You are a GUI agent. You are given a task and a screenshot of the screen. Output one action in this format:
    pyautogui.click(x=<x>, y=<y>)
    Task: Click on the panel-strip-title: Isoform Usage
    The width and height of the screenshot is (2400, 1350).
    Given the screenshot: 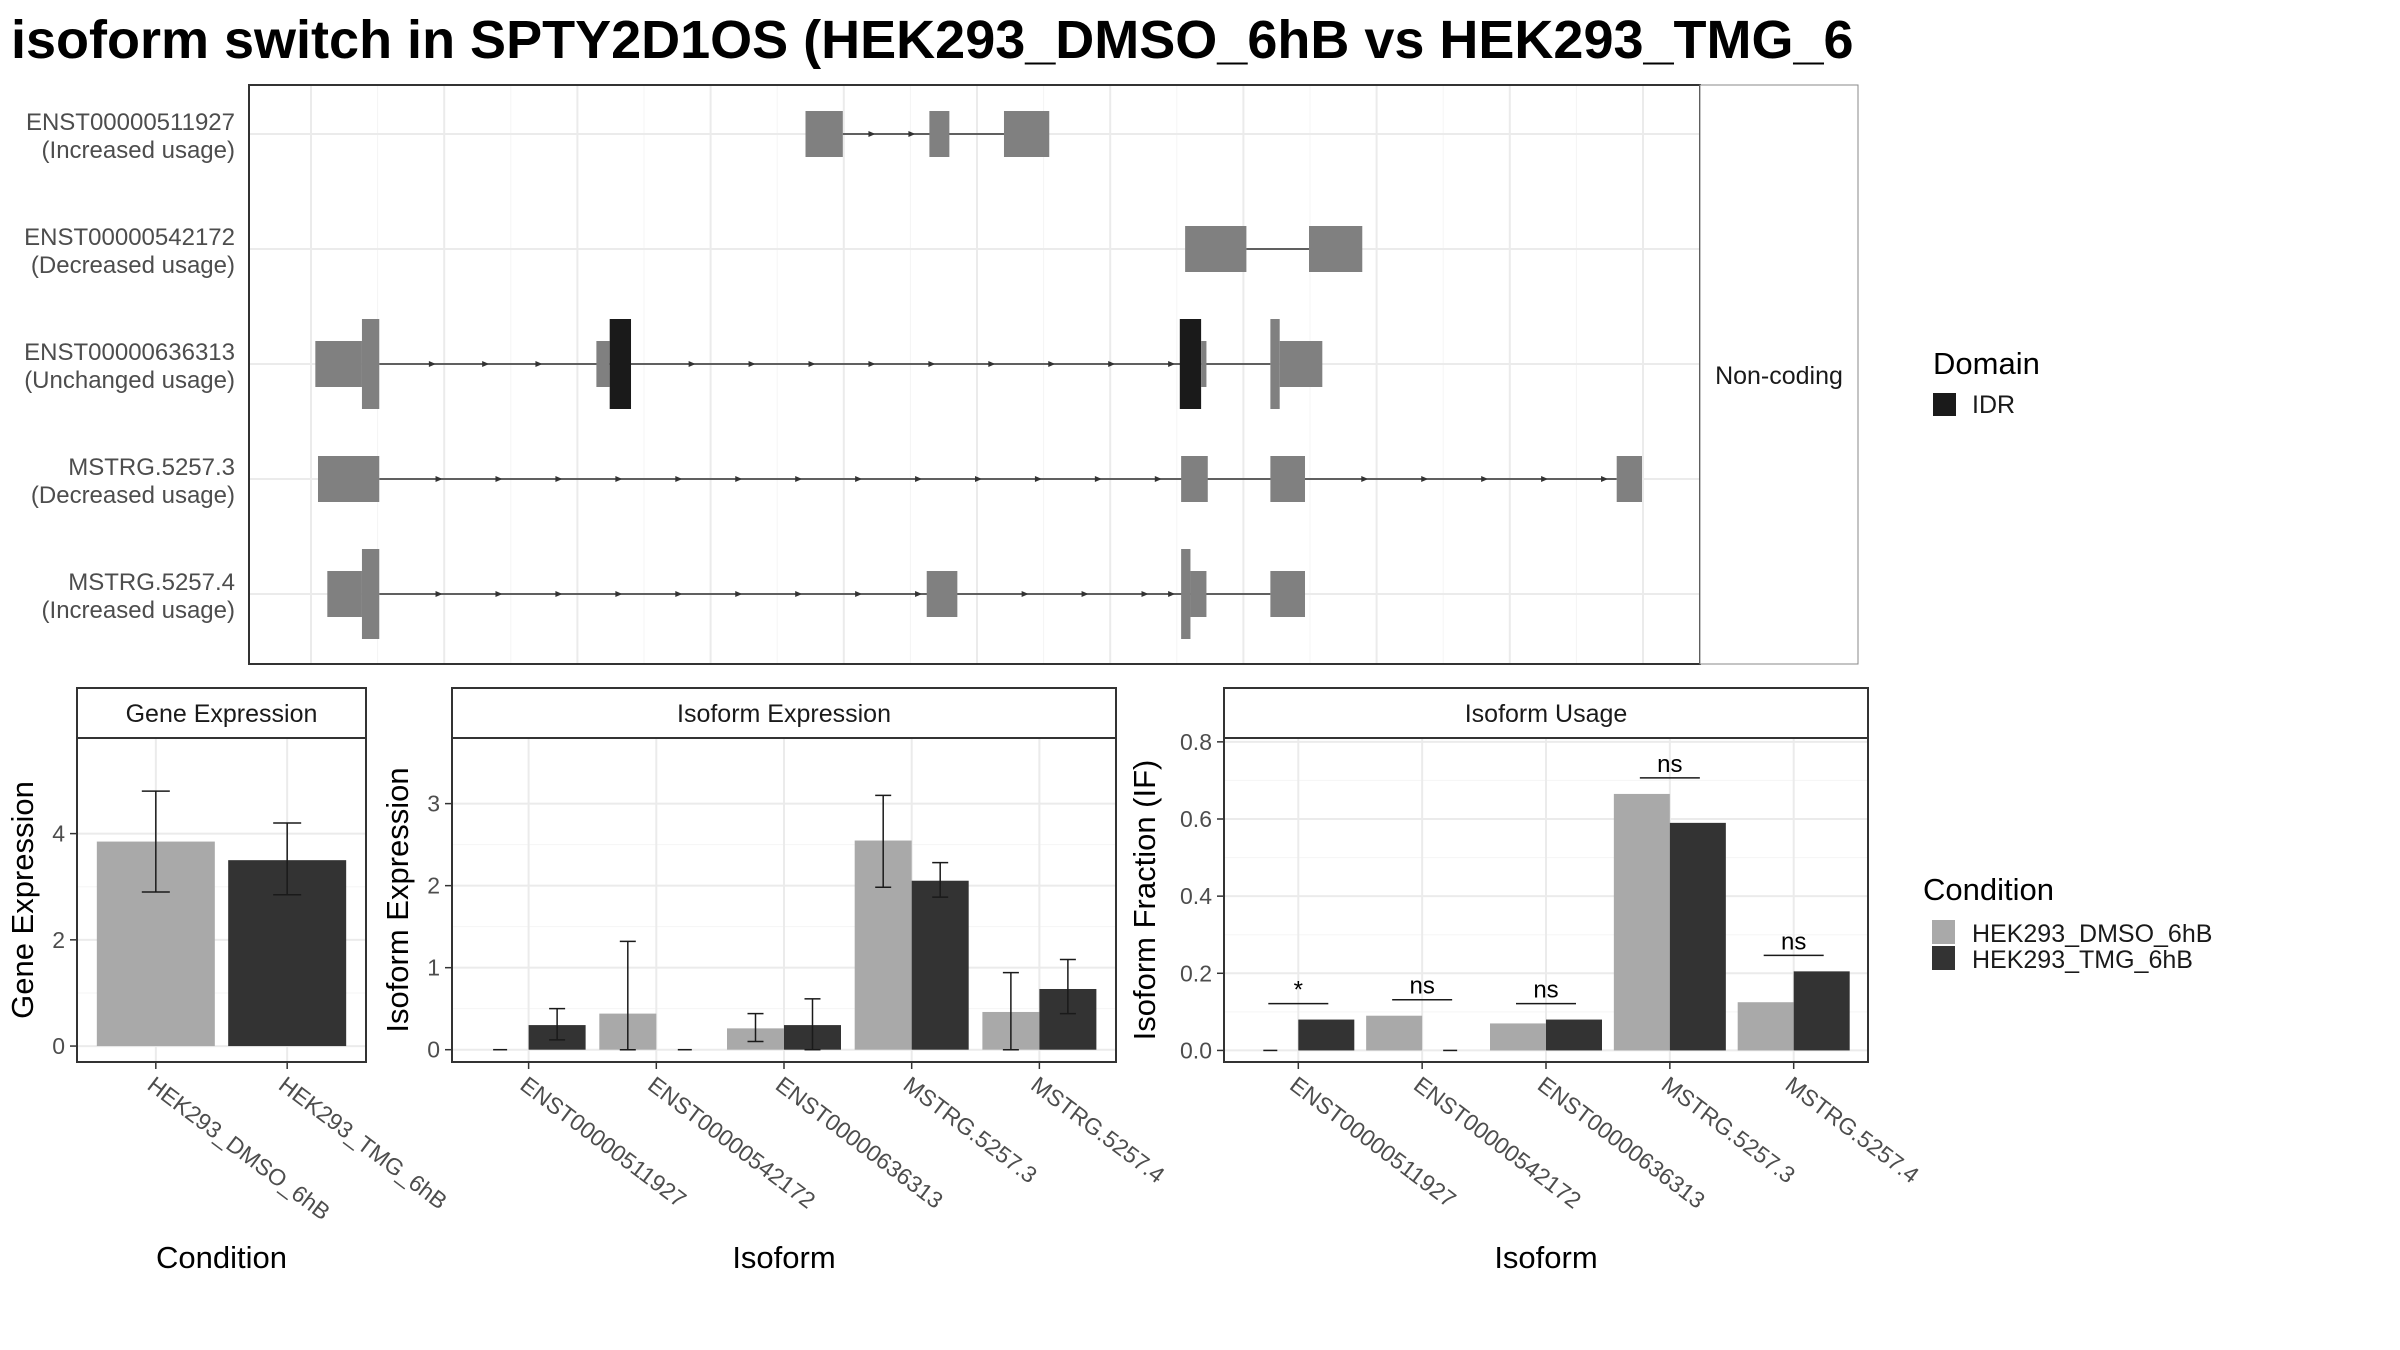 What is the action you would take?
    pyautogui.click(x=1546, y=714)
    